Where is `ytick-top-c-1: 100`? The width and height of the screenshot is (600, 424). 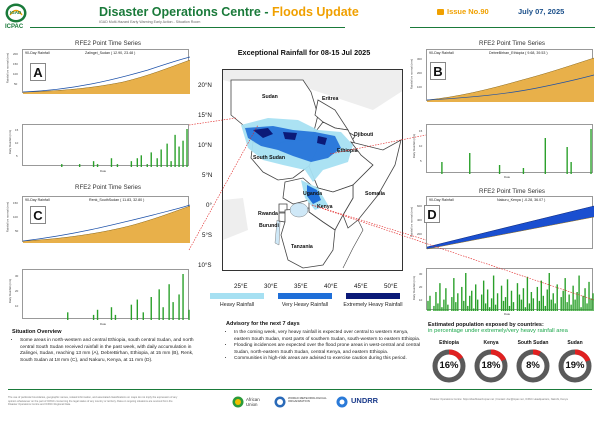 ytick-top-c-1: 100 is located at coordinates (15, 217).